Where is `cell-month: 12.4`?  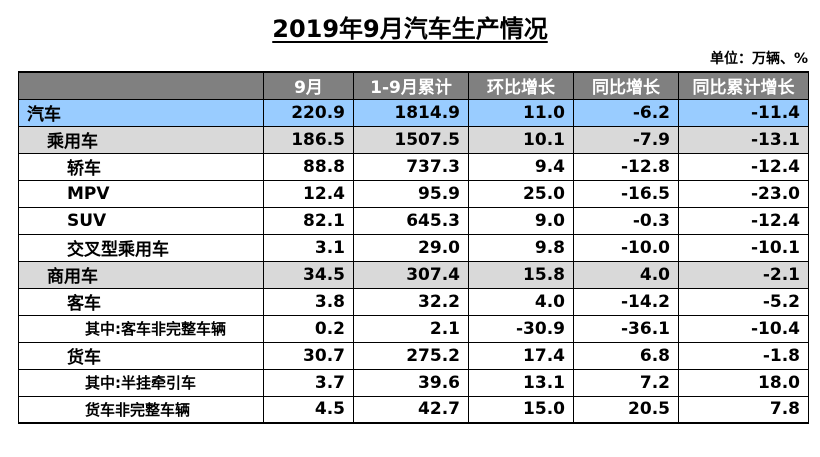 cell-month: 12.4 is located at coordinates (308, 193).